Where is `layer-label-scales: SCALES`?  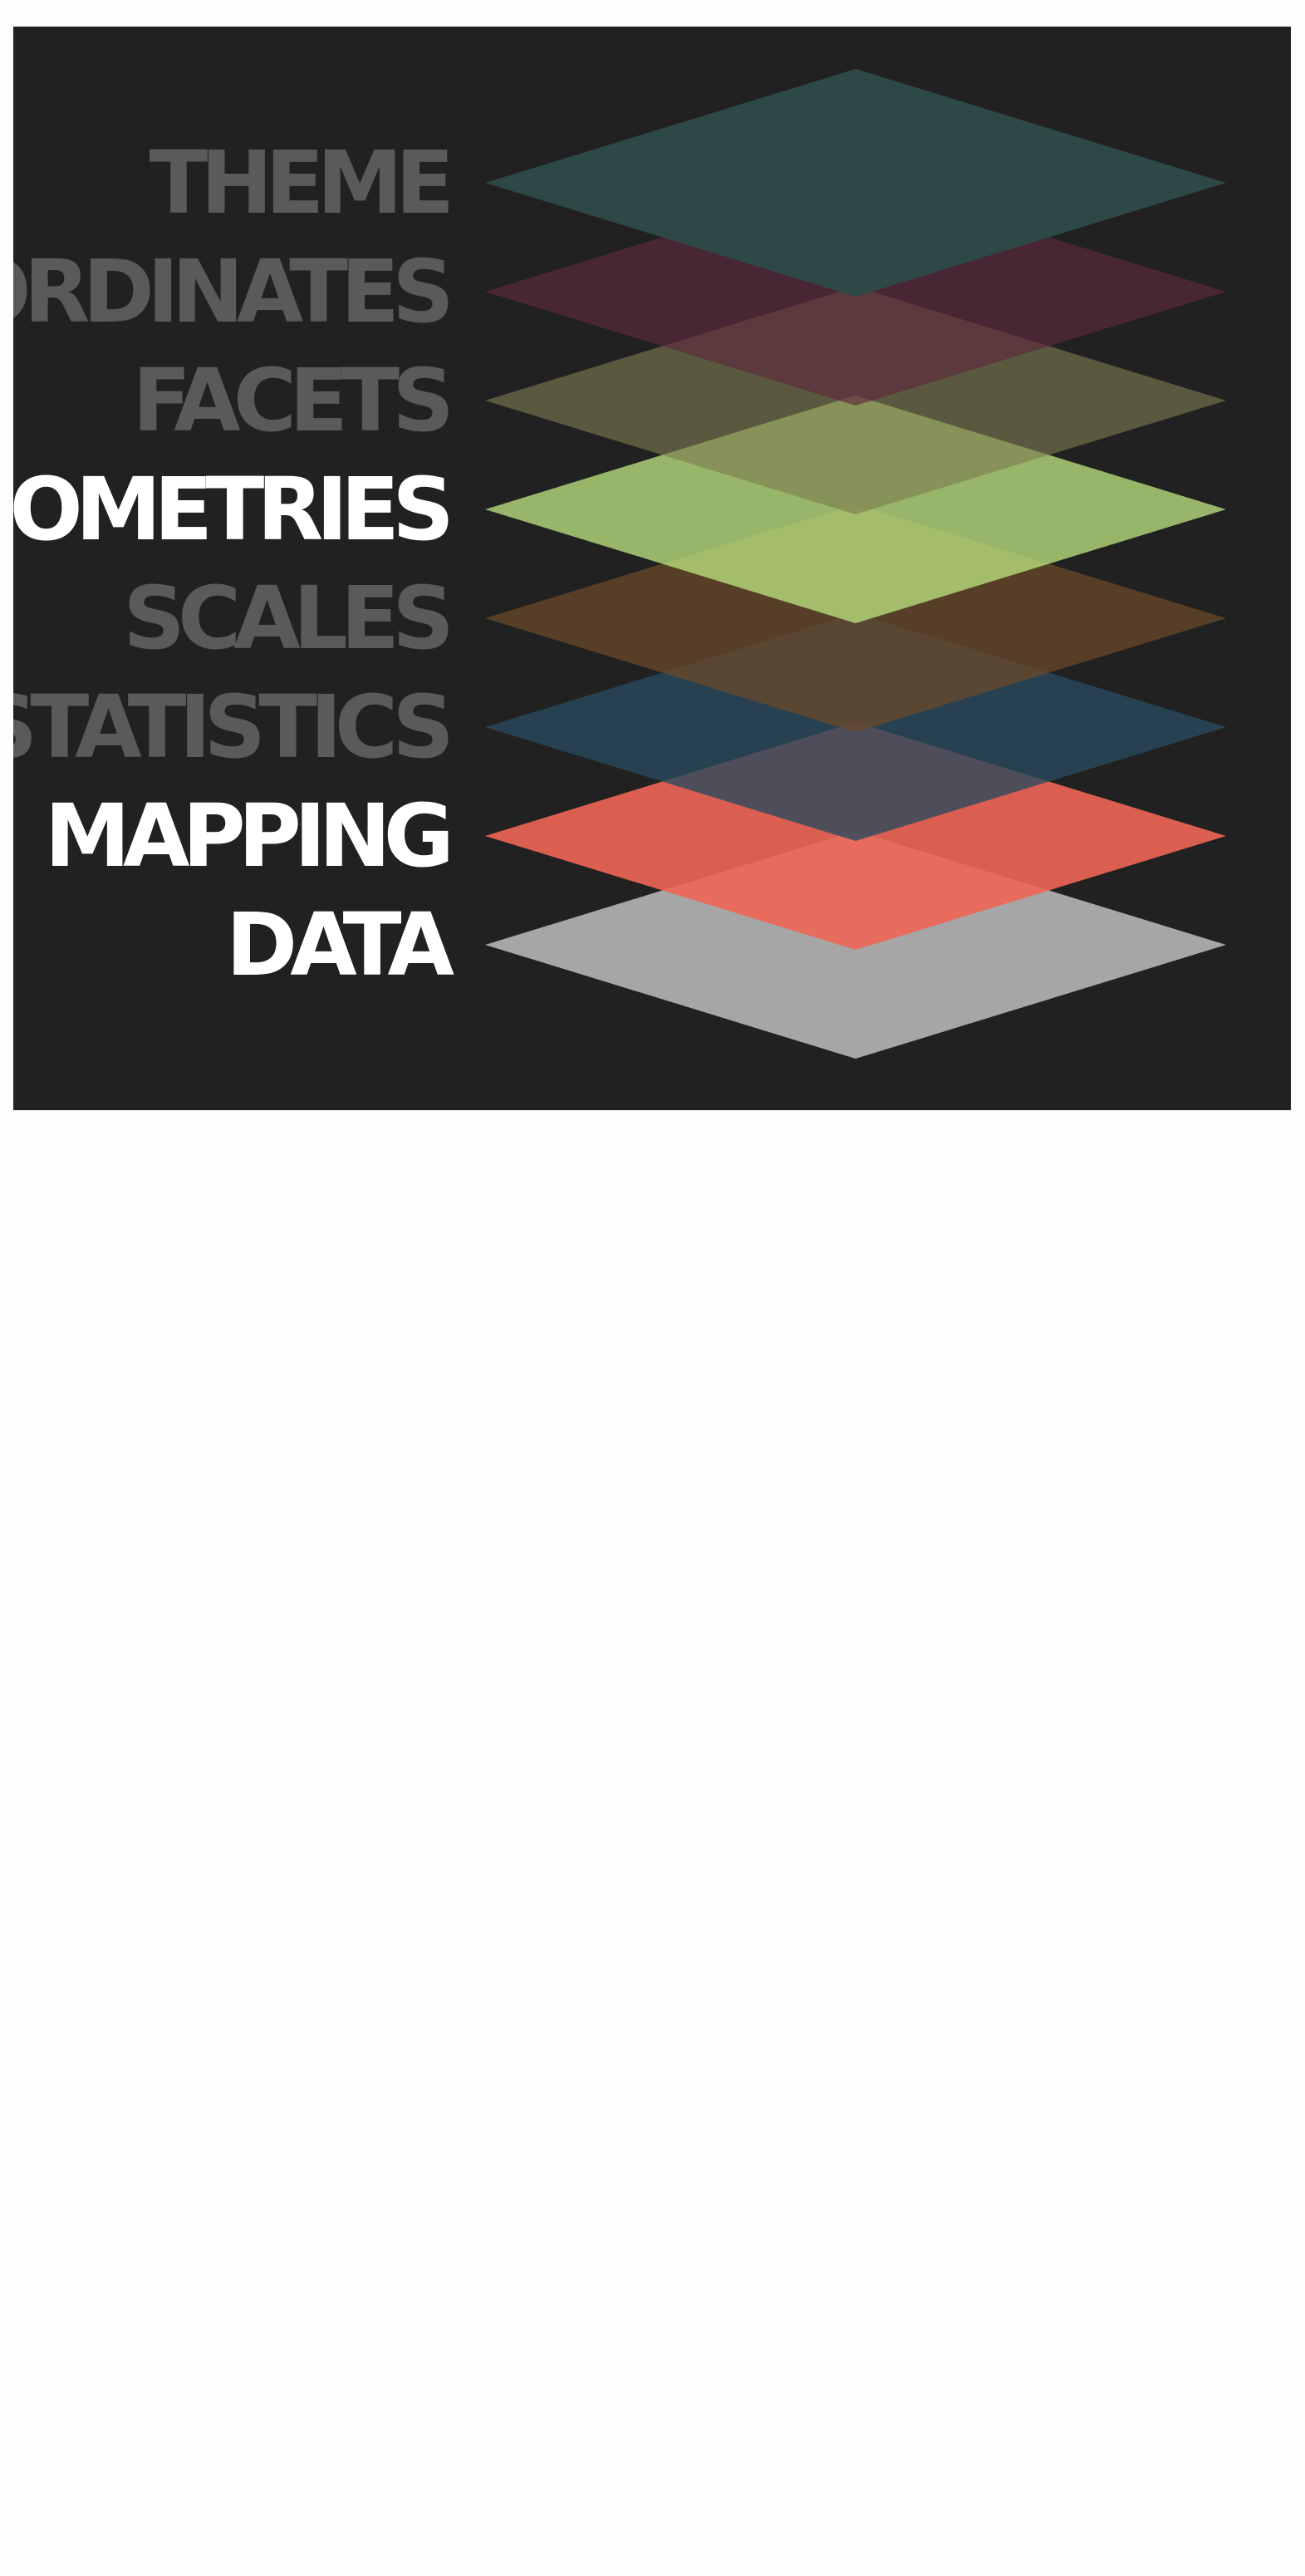
layer-label-scales: SCALES is located at coordinates (286, 618).